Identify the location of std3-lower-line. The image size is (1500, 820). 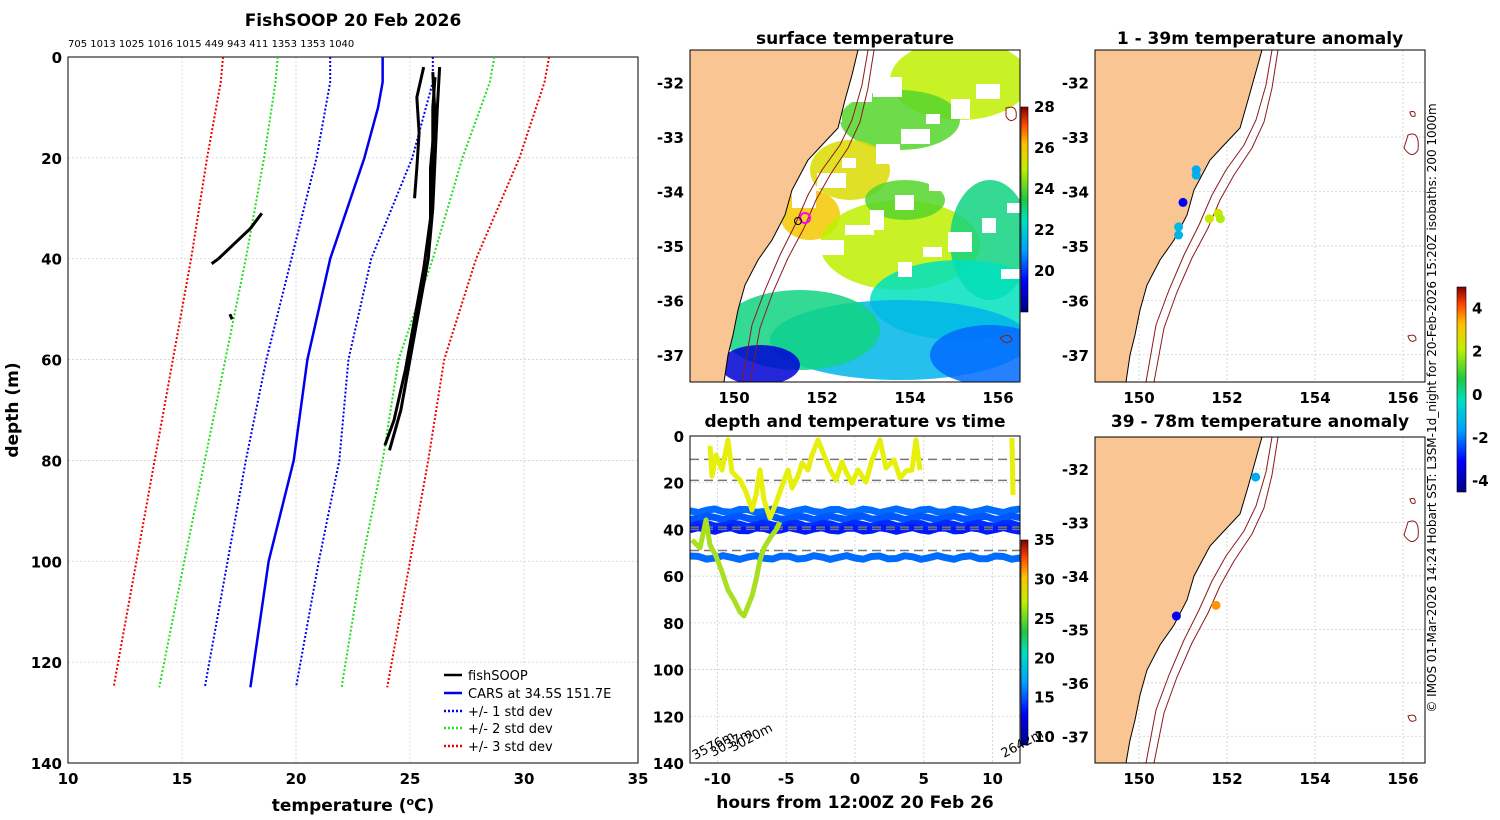
(468, 372).